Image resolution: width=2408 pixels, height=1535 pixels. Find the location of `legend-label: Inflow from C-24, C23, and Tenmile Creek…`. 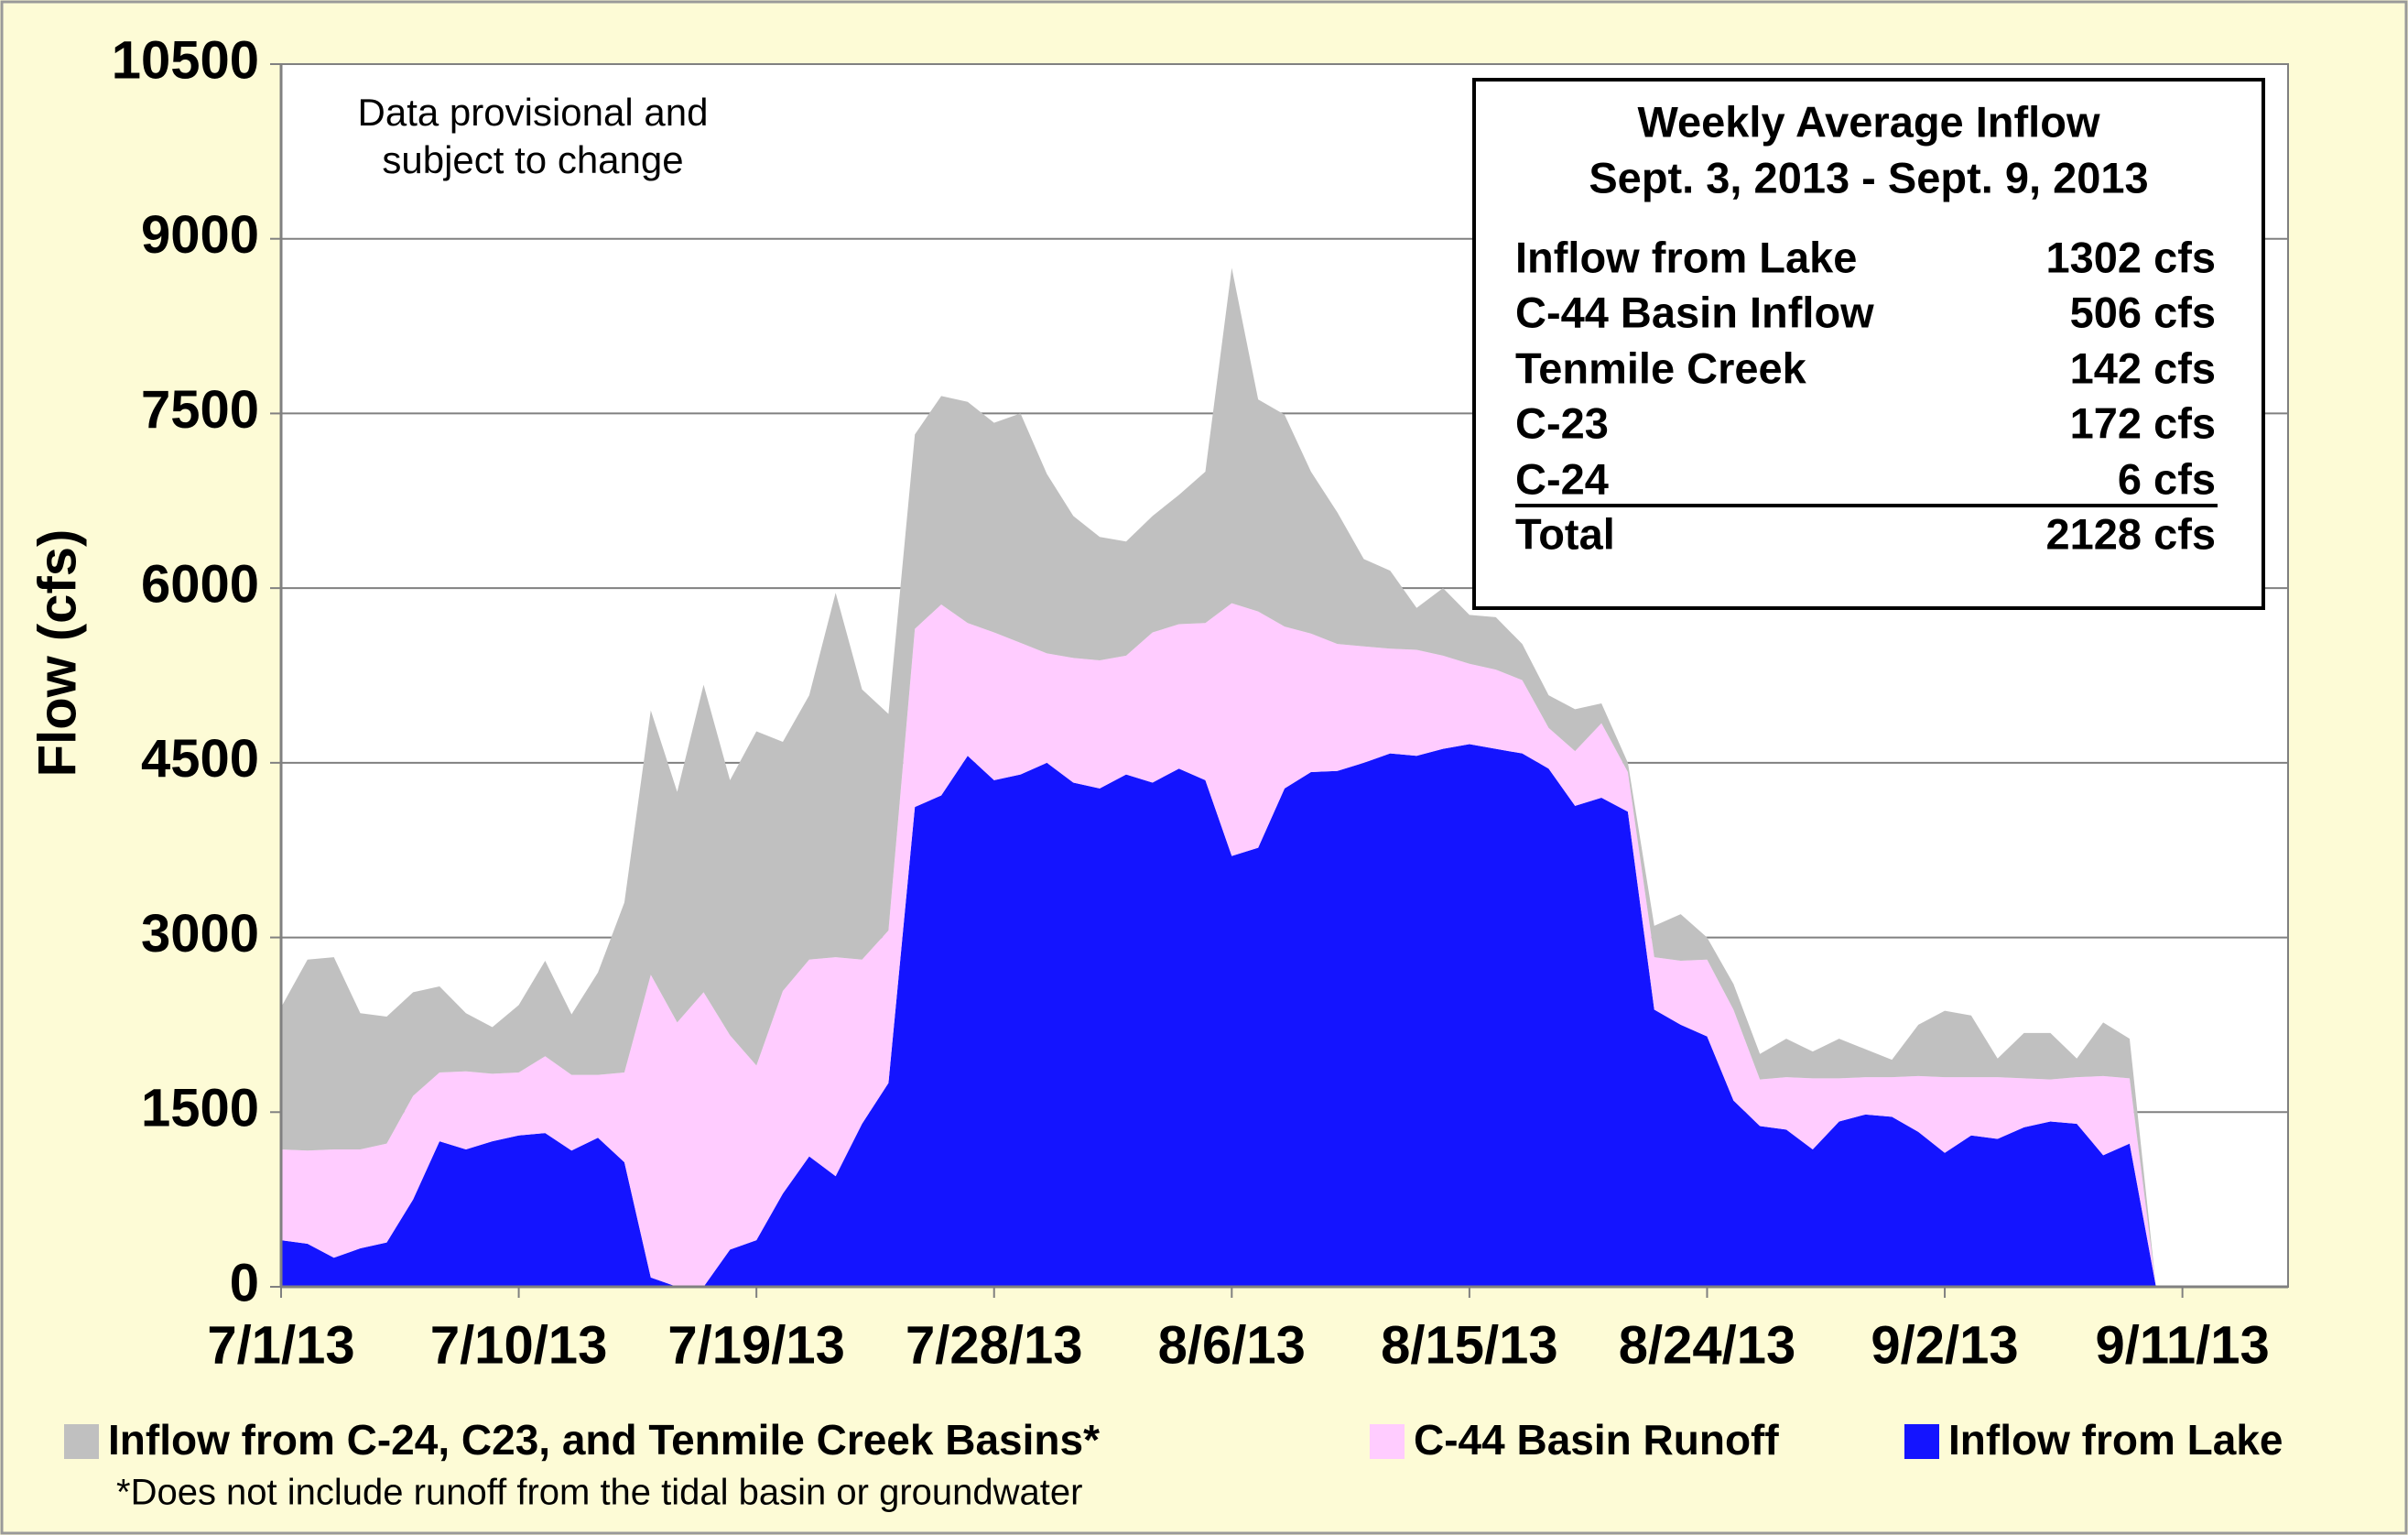

legend-label: Inflow from C-24, C23, and Tenmile Creek… is located at coordinates (604, 1440).